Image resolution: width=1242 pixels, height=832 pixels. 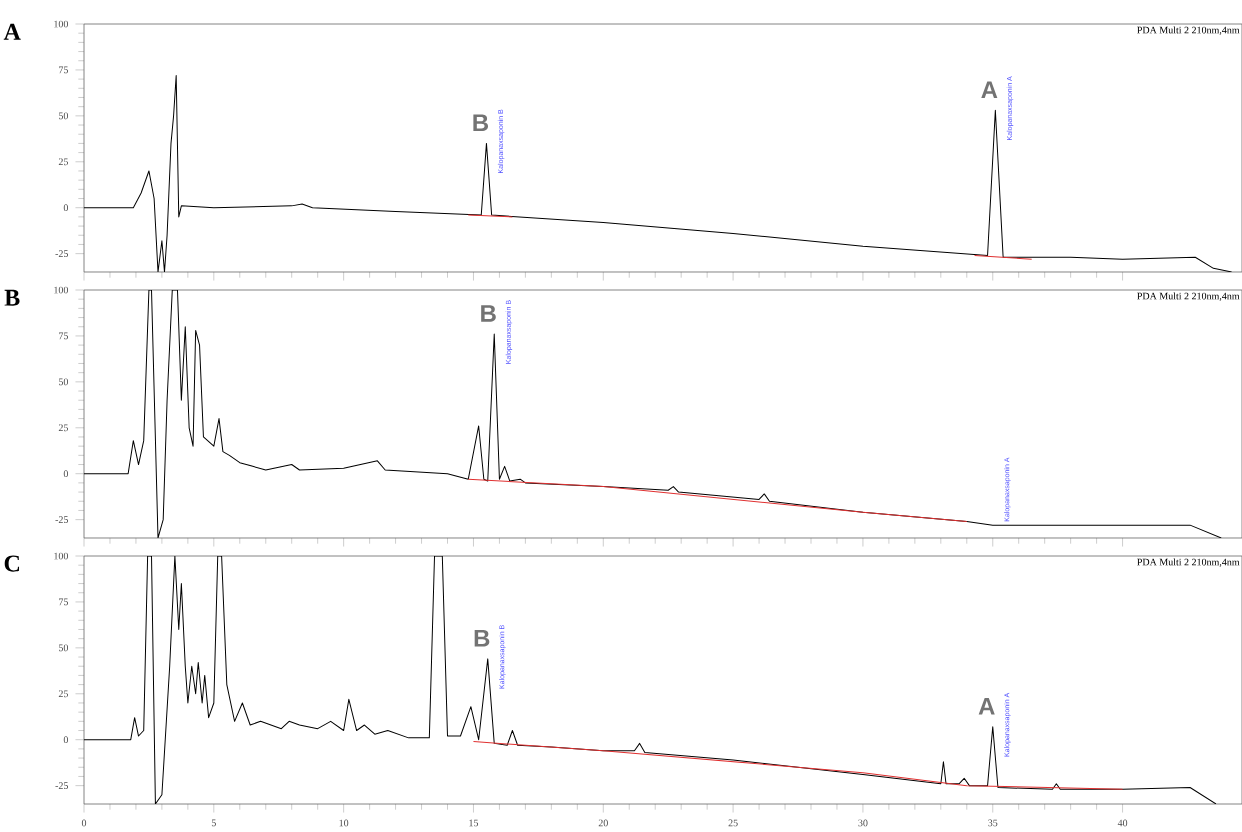 I want to click on chart-title: A, so click(x=12, y=31).